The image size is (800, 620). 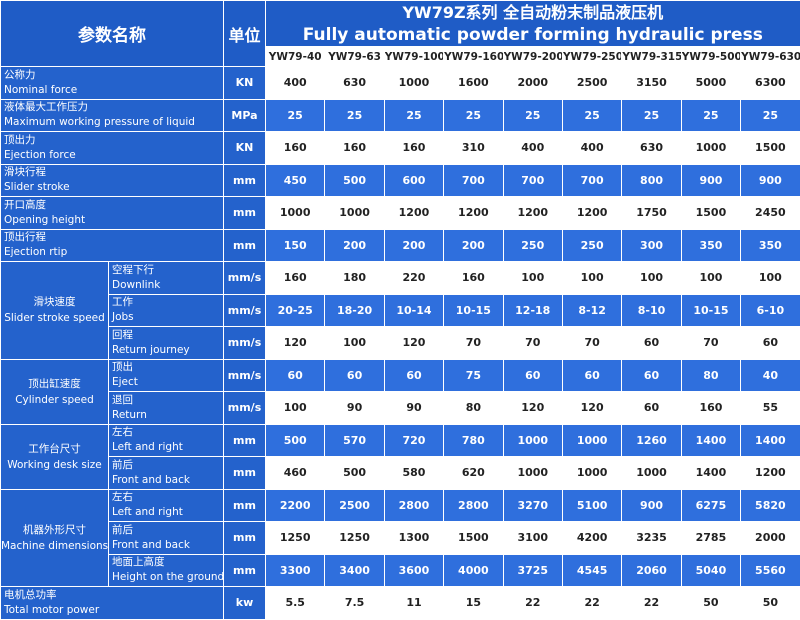 What do you see at coordinates (112, 245) in the screenshot?
I see `row-label: 顶出行程 Ejection rtip` at bounding box center [112, 245].